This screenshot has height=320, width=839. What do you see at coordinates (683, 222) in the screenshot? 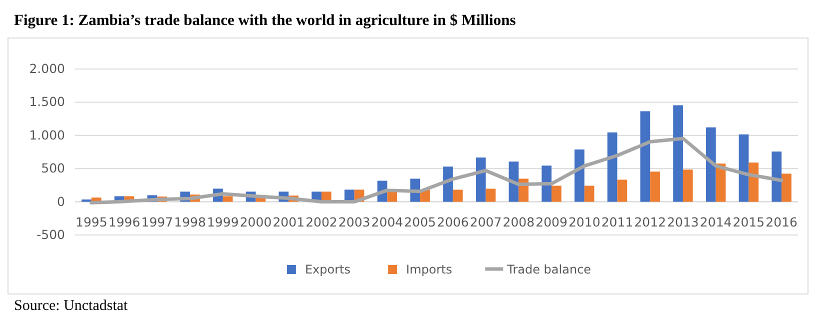
I see `x-tick-label: 2013` at bounding box center [683, 222].